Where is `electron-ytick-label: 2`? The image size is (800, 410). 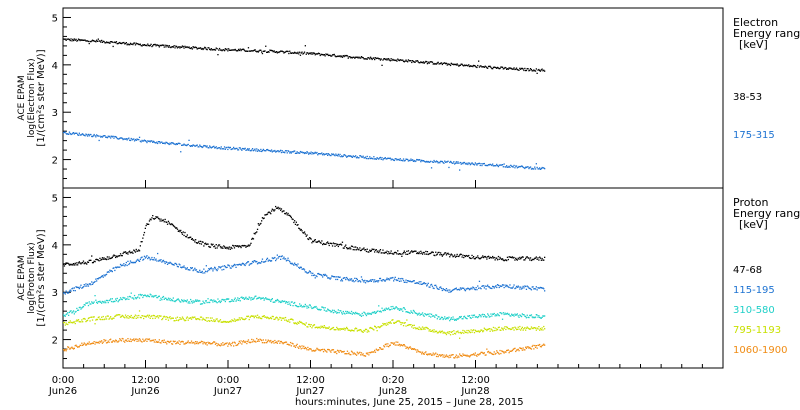 electron-ytick-label: 2 is located at coordinates (55, 161).